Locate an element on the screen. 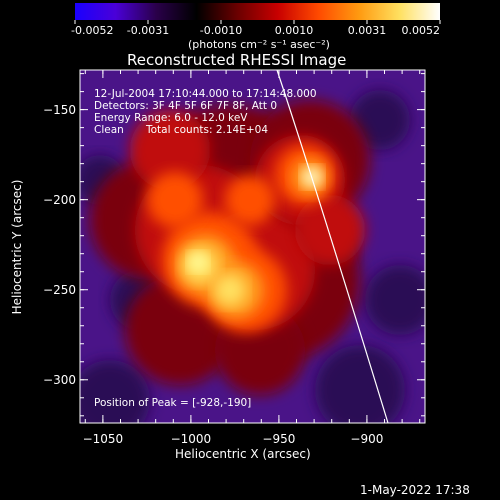 Image resolution: width=500 pixels, height=500 pixels. x-tick-label: −900 is located at coordinates (367, 439).